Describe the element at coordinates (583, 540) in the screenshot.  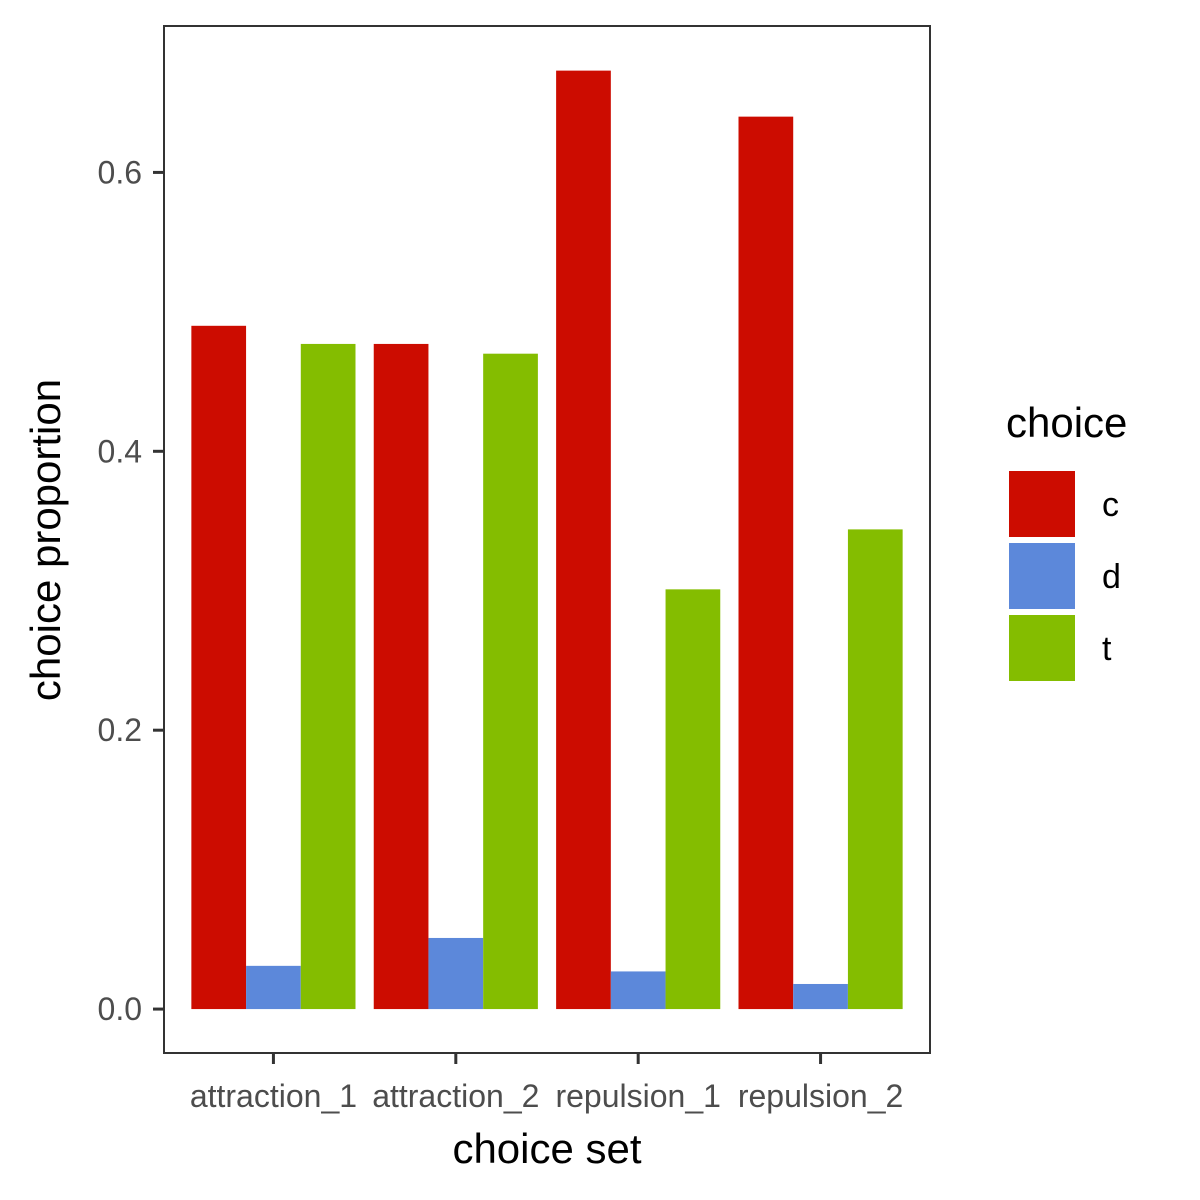
I see `bar-repulsion_1-c` at that location.